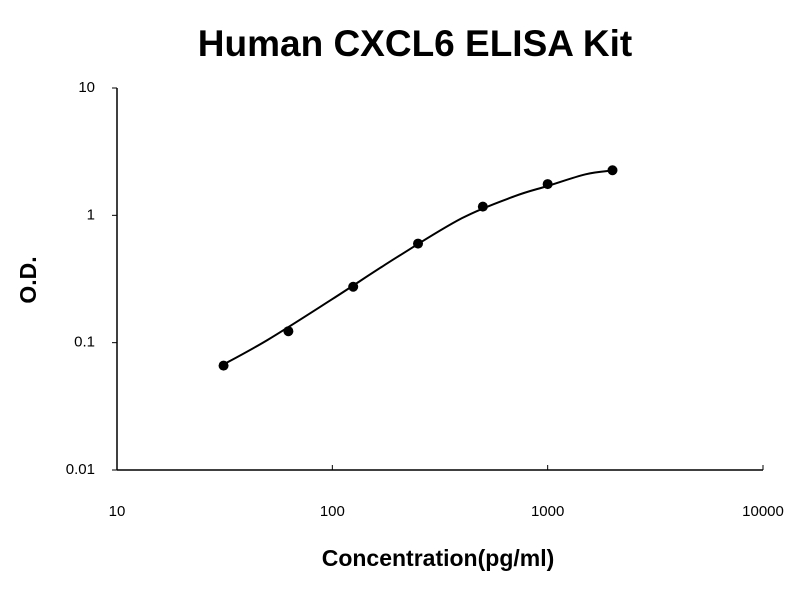  What do you see at coordinates (547, 511) in the screenshot?
I see `x-tick-label: 1000` at bounding box center [547, 511].